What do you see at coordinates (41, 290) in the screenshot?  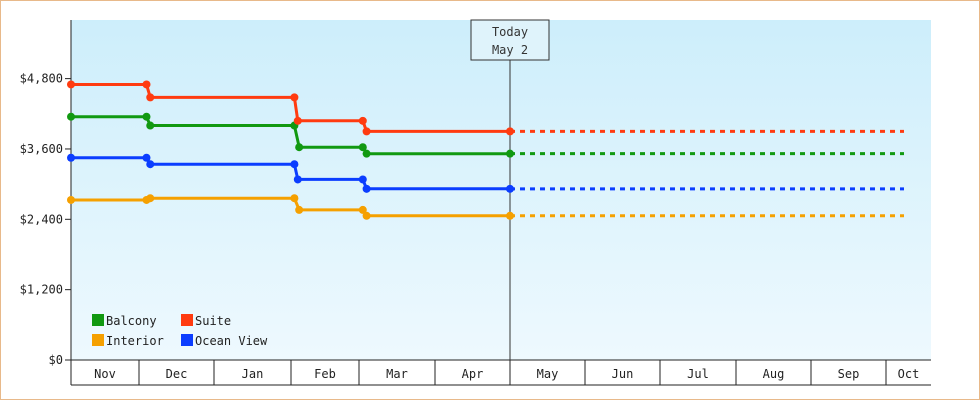 I see `y-tick-label: $1,200` at bounding box center [41, 290].